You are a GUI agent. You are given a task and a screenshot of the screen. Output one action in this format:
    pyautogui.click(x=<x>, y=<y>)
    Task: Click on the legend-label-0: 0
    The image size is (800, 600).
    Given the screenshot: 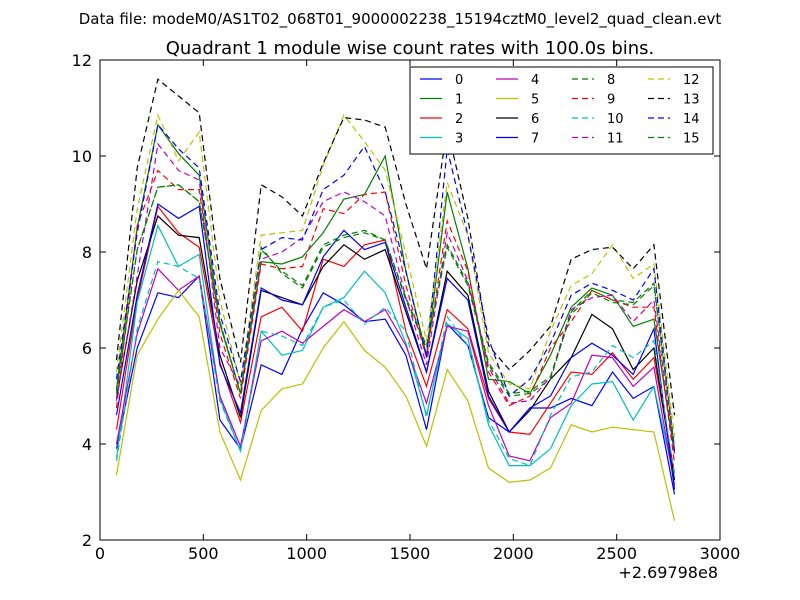 What is the action you would take?
    pyautogui.click(x=459, y=80)
    